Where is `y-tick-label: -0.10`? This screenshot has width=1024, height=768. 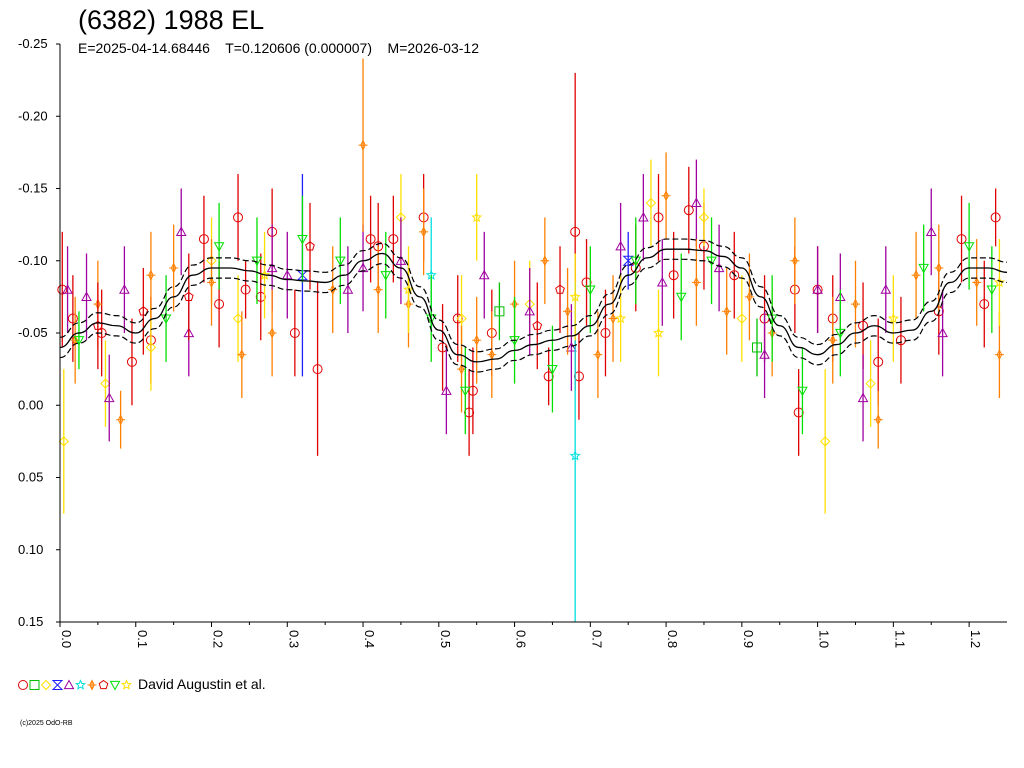
y-tick-label: -0.10 is located at coordinates (33, 260).